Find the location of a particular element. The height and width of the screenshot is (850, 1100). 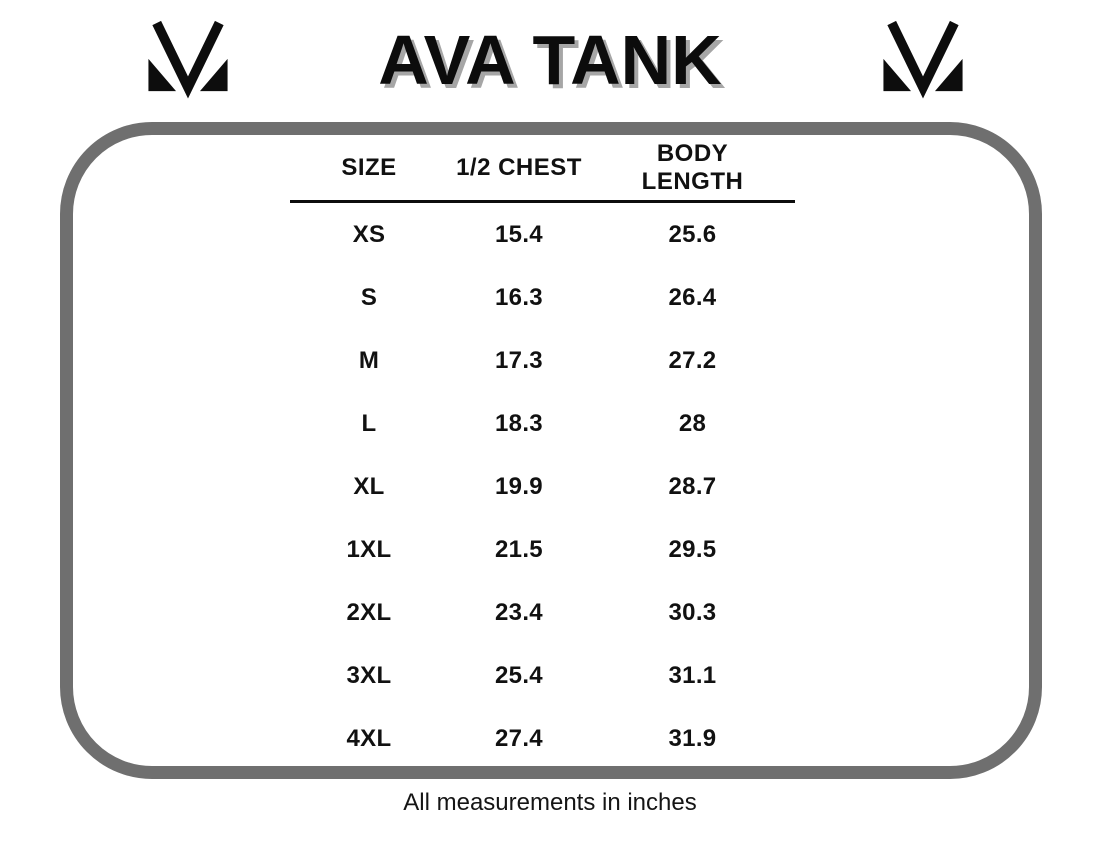

body-length-cell: 31.9 is located at coordinates (692, 738).